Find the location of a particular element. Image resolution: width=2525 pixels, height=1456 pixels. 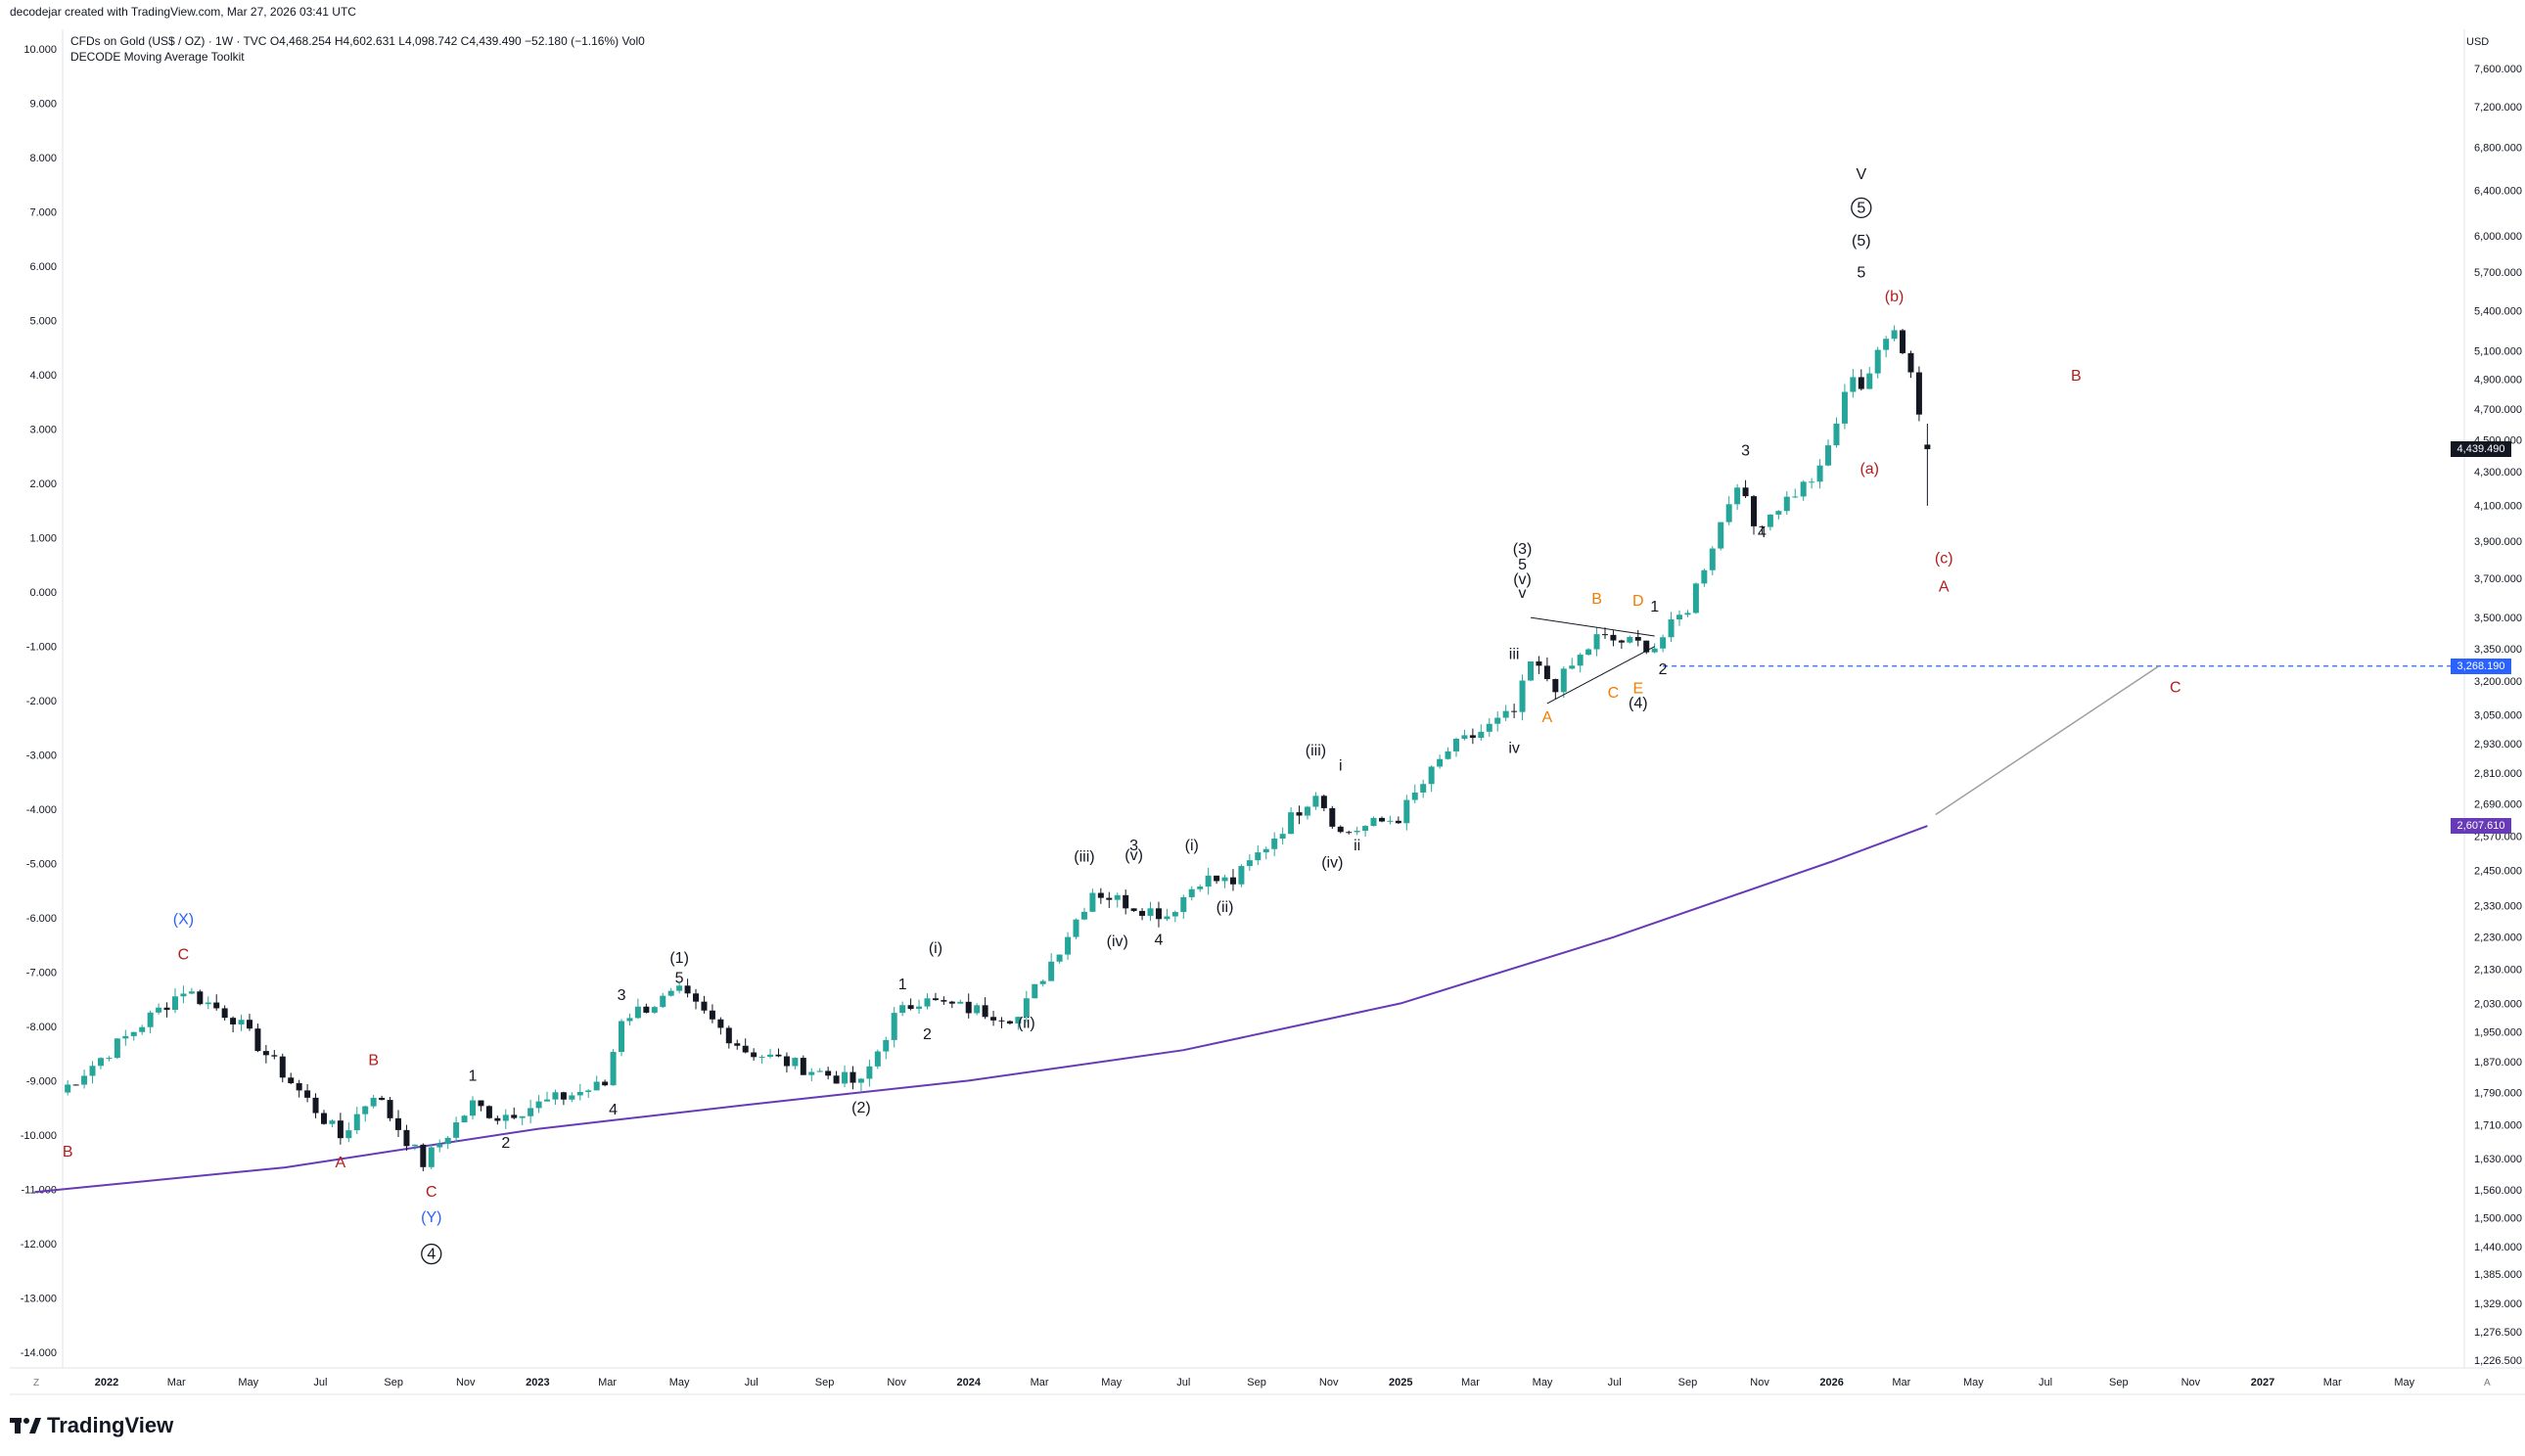

left-tick-label: -1.000 is located at coordinates (41, 648).